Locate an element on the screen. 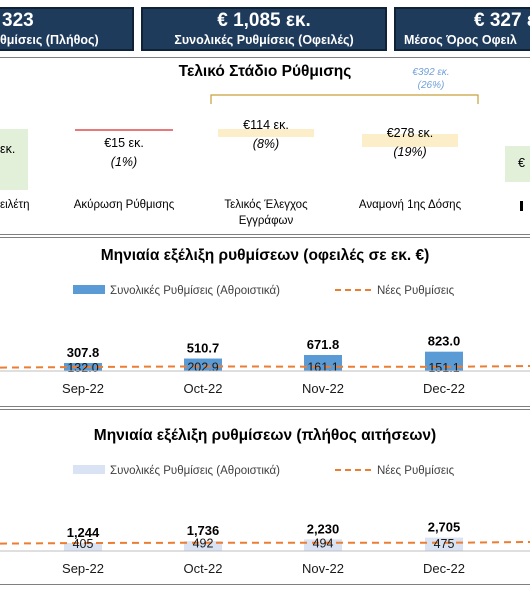  stage-bracket is located at coordinates (344, 99).